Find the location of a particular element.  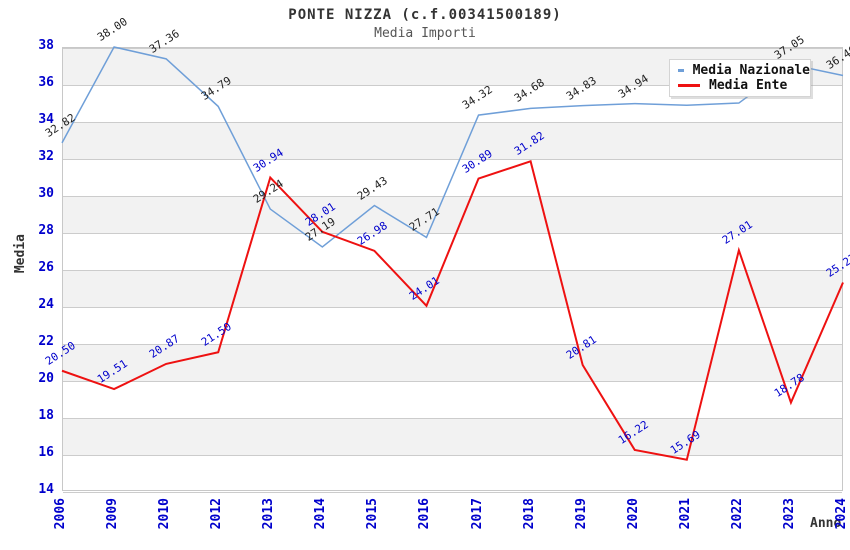

x-tick-label: 2019 is located at coordinates (581, 514).